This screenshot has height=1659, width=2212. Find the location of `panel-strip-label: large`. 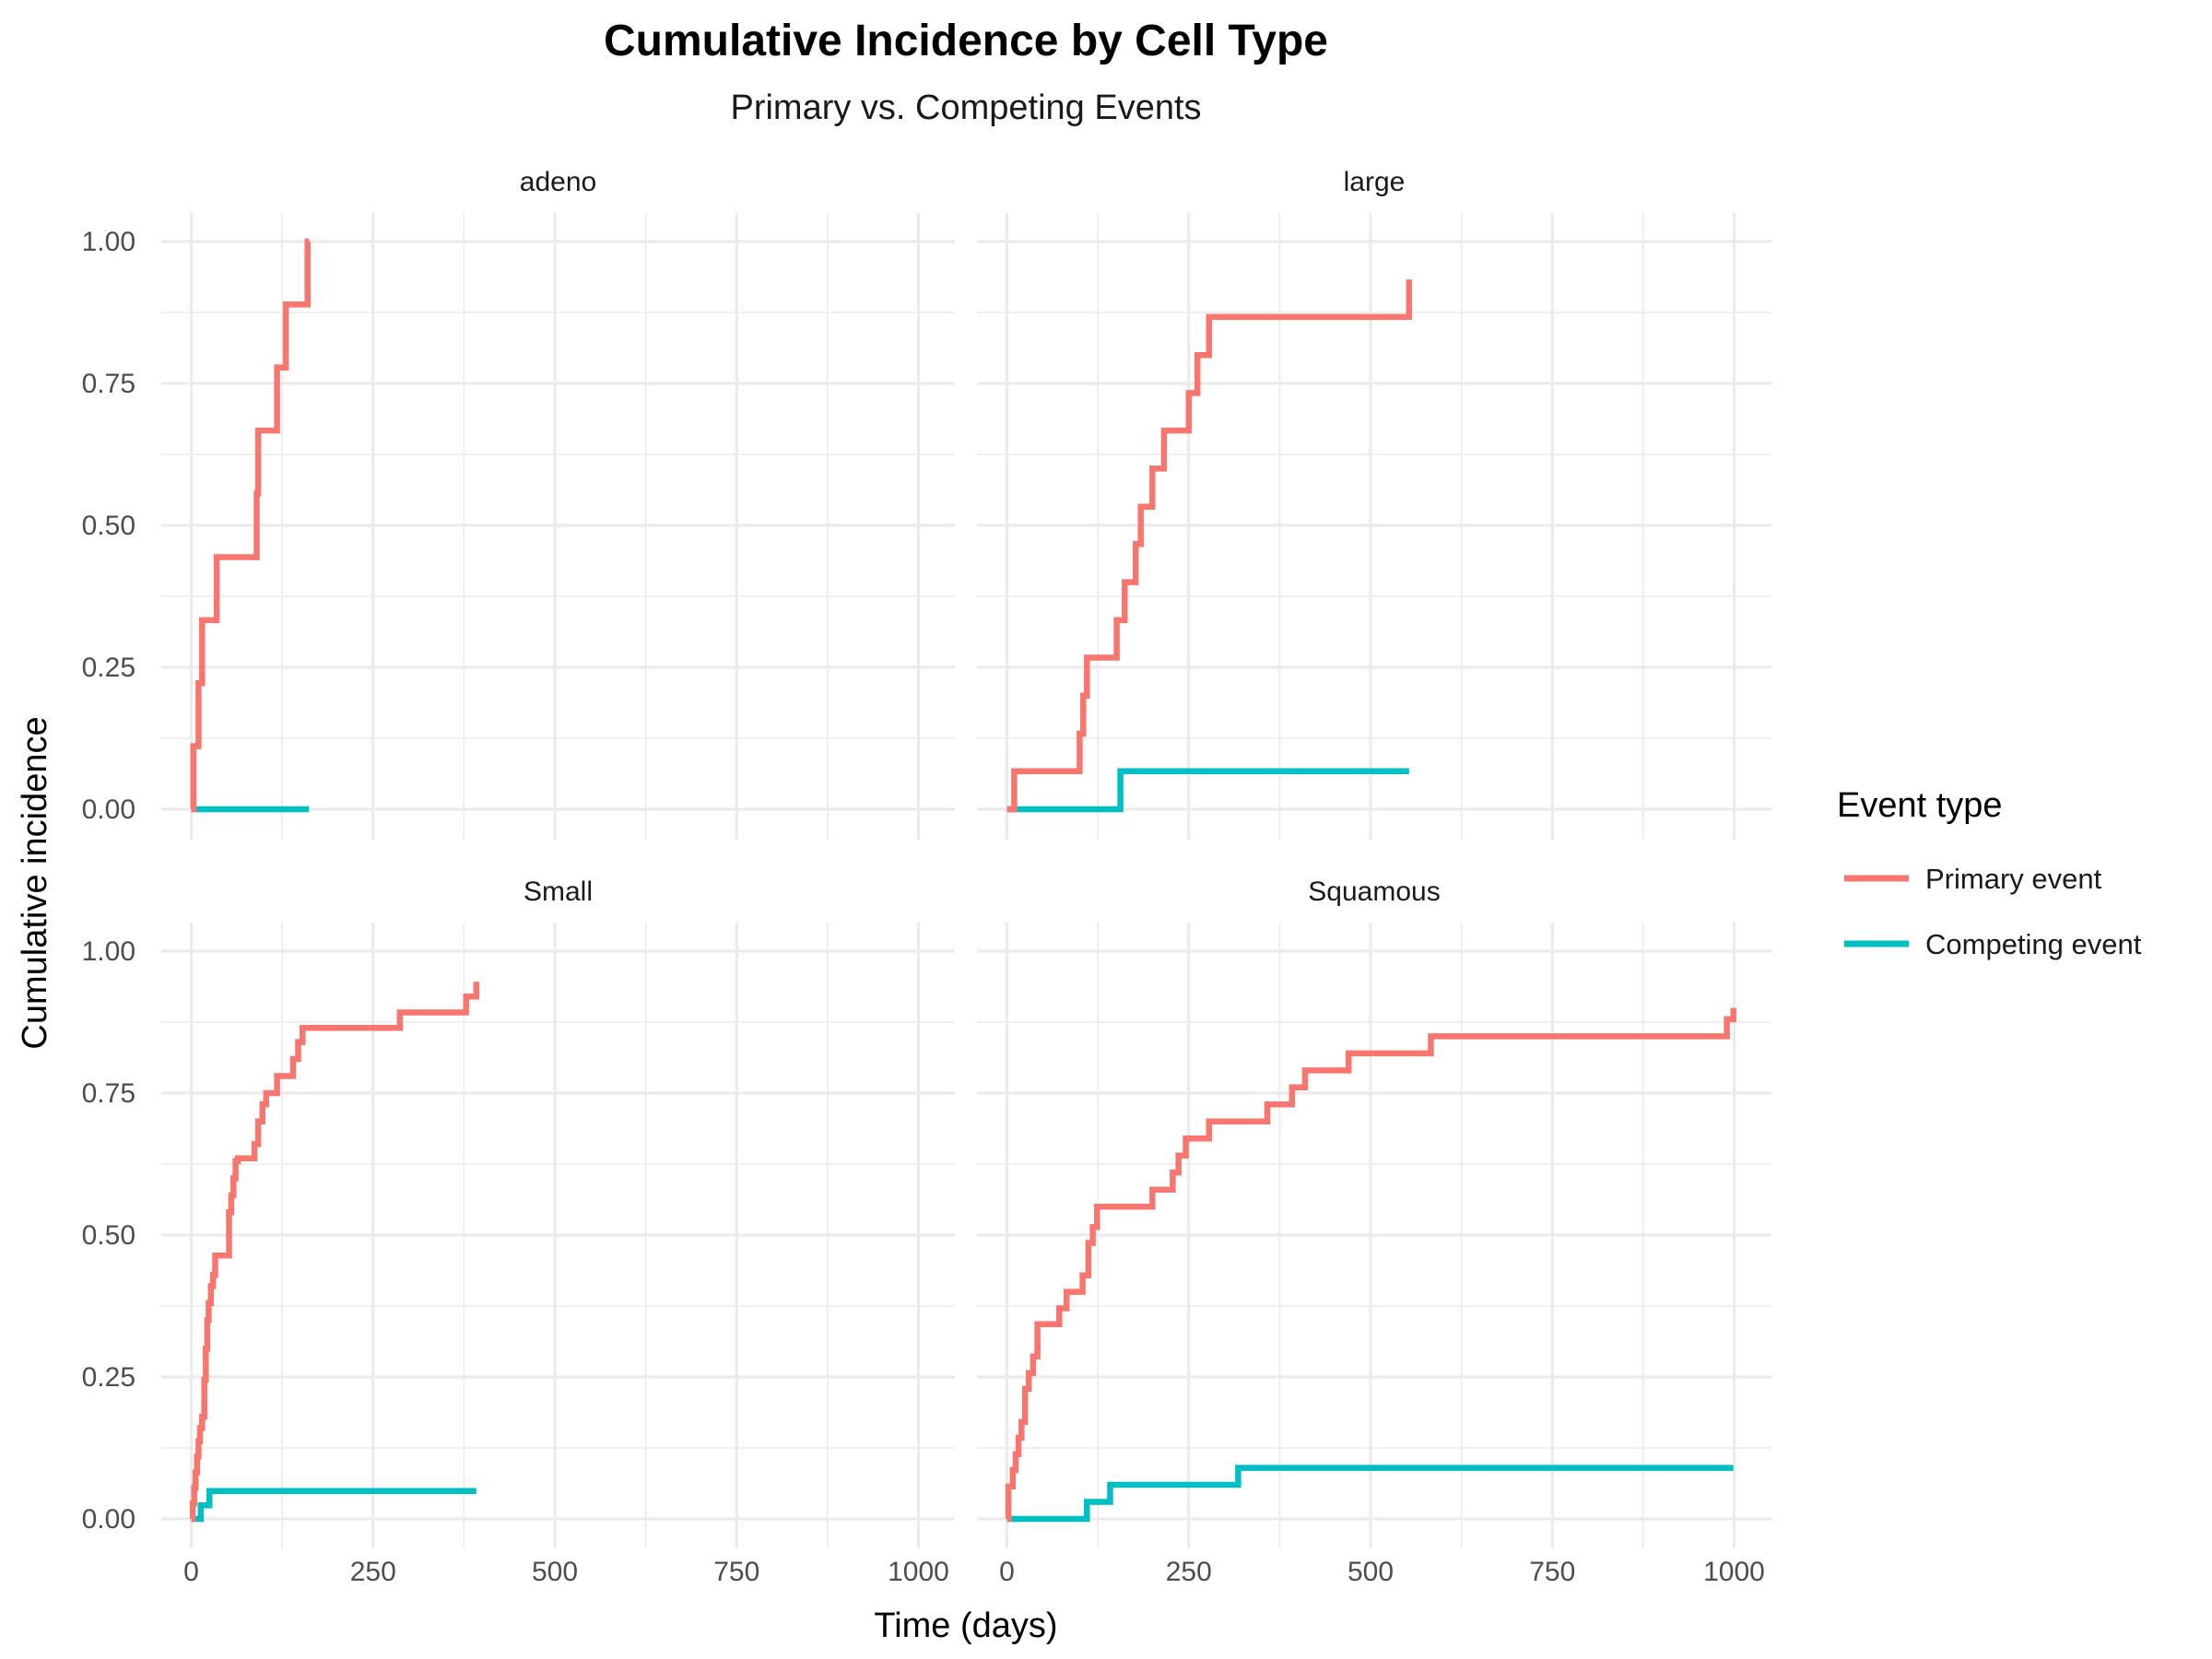

panel-strip-label: large is located at coordinates (1375, 182).